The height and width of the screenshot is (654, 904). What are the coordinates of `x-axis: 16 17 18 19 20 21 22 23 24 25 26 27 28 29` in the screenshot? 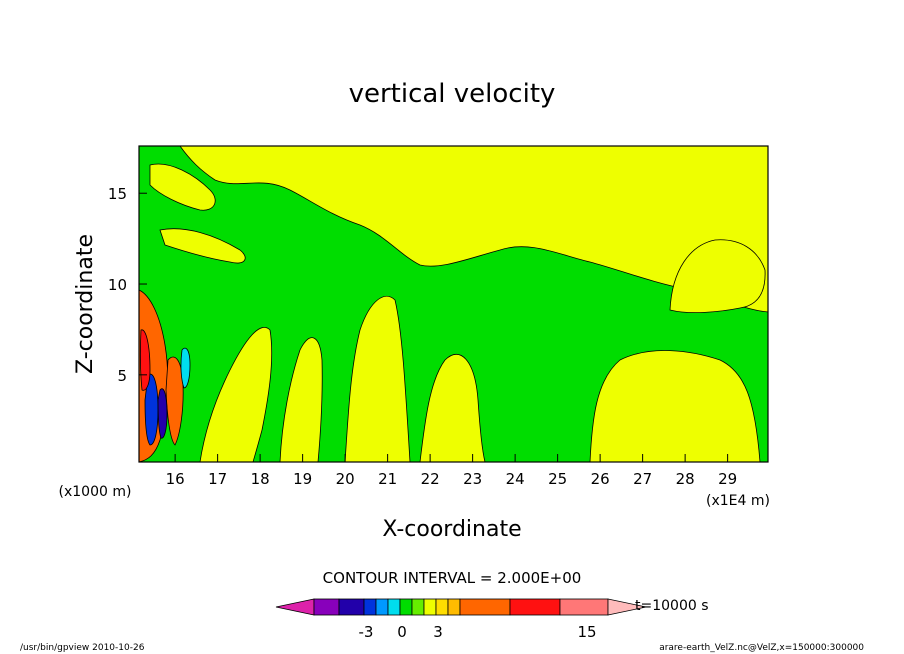 It's located at (451, 471).